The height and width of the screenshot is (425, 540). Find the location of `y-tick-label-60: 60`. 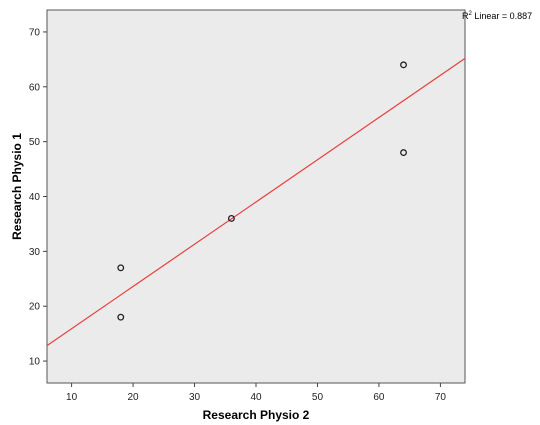

y-tick-label-60: 60 is located at coordinates (35, 87).